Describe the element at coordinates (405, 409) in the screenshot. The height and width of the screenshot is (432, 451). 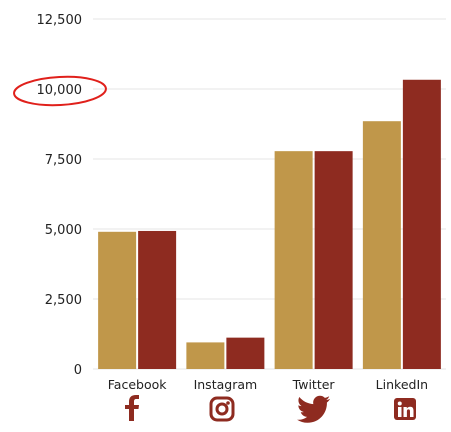
I see `linkedin-icon` at that location.